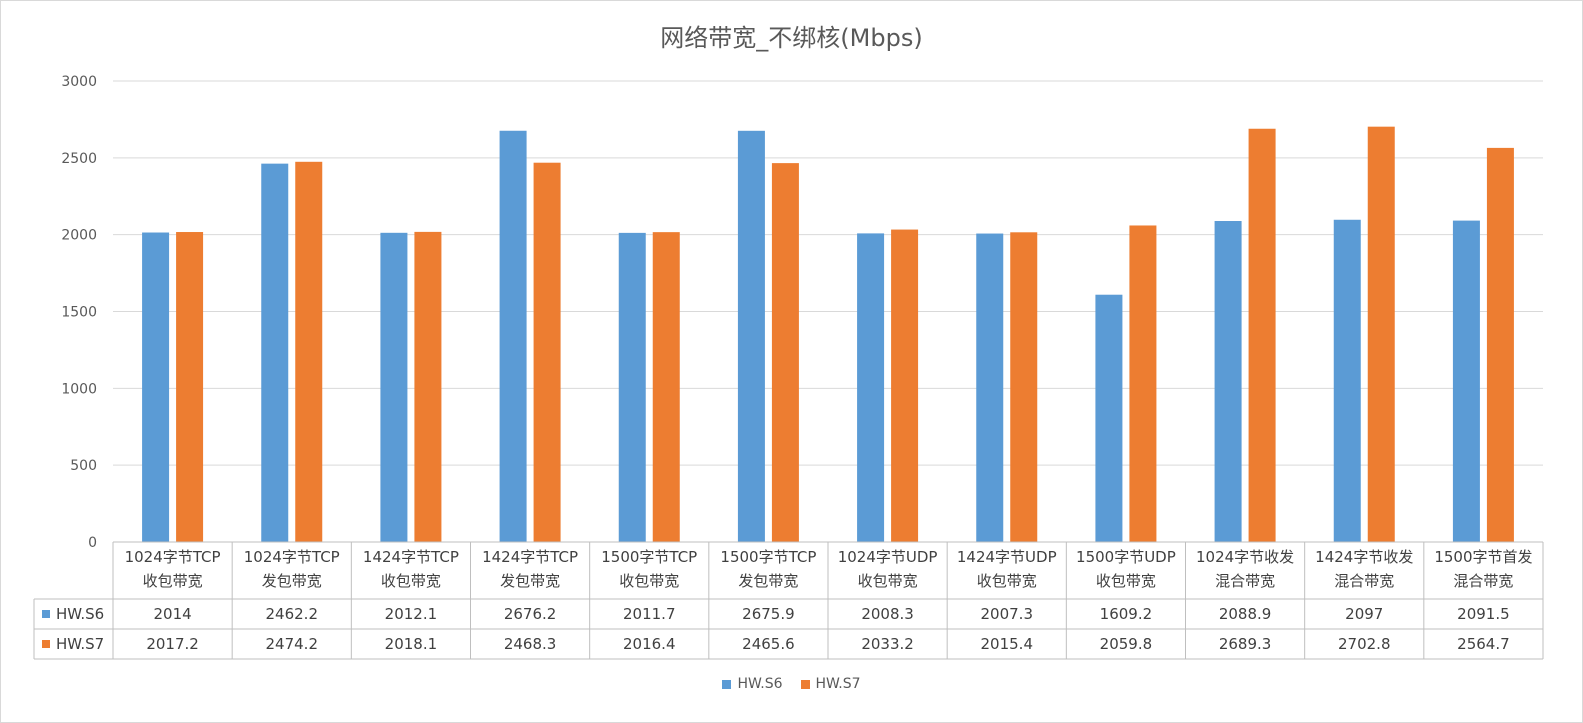  I want to click on legend-item-s7: HW.S7, so click(830, 684).